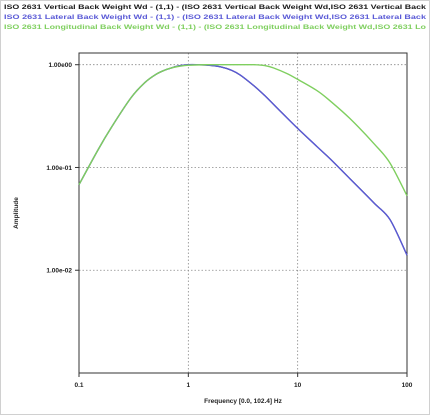 The height and width of the screenshot is (415, 430). I want to click on y-axis-label: Amplitude, so click(16, 213).